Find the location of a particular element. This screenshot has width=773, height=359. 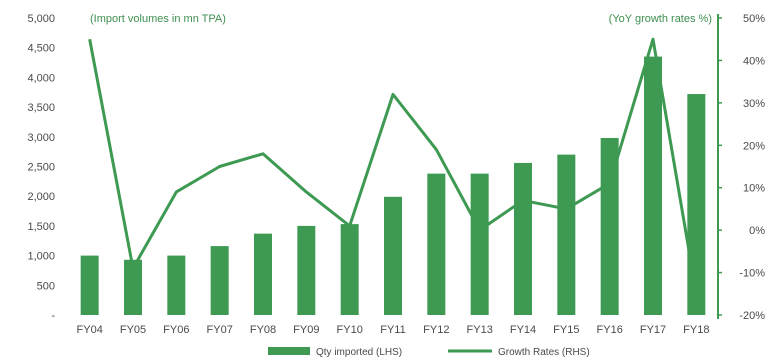

right-tick-label: 40% is located at coordinates (754, 61).